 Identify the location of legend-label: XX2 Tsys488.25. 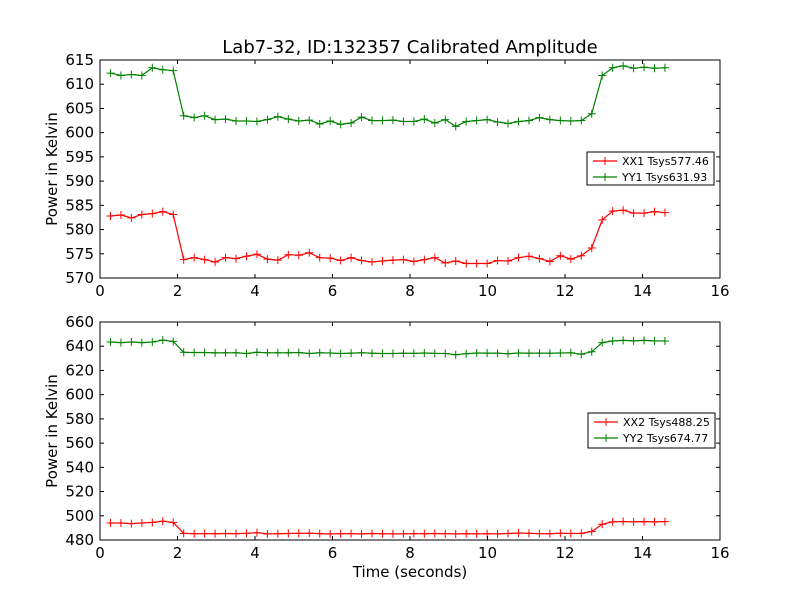
(666, 422).